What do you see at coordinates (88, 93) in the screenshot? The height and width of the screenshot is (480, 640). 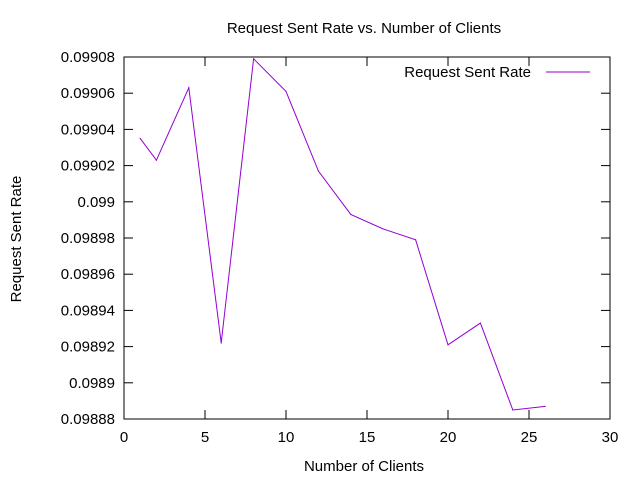 I see `y-tick-label: 0.09906` at bounding box center [88, 93].